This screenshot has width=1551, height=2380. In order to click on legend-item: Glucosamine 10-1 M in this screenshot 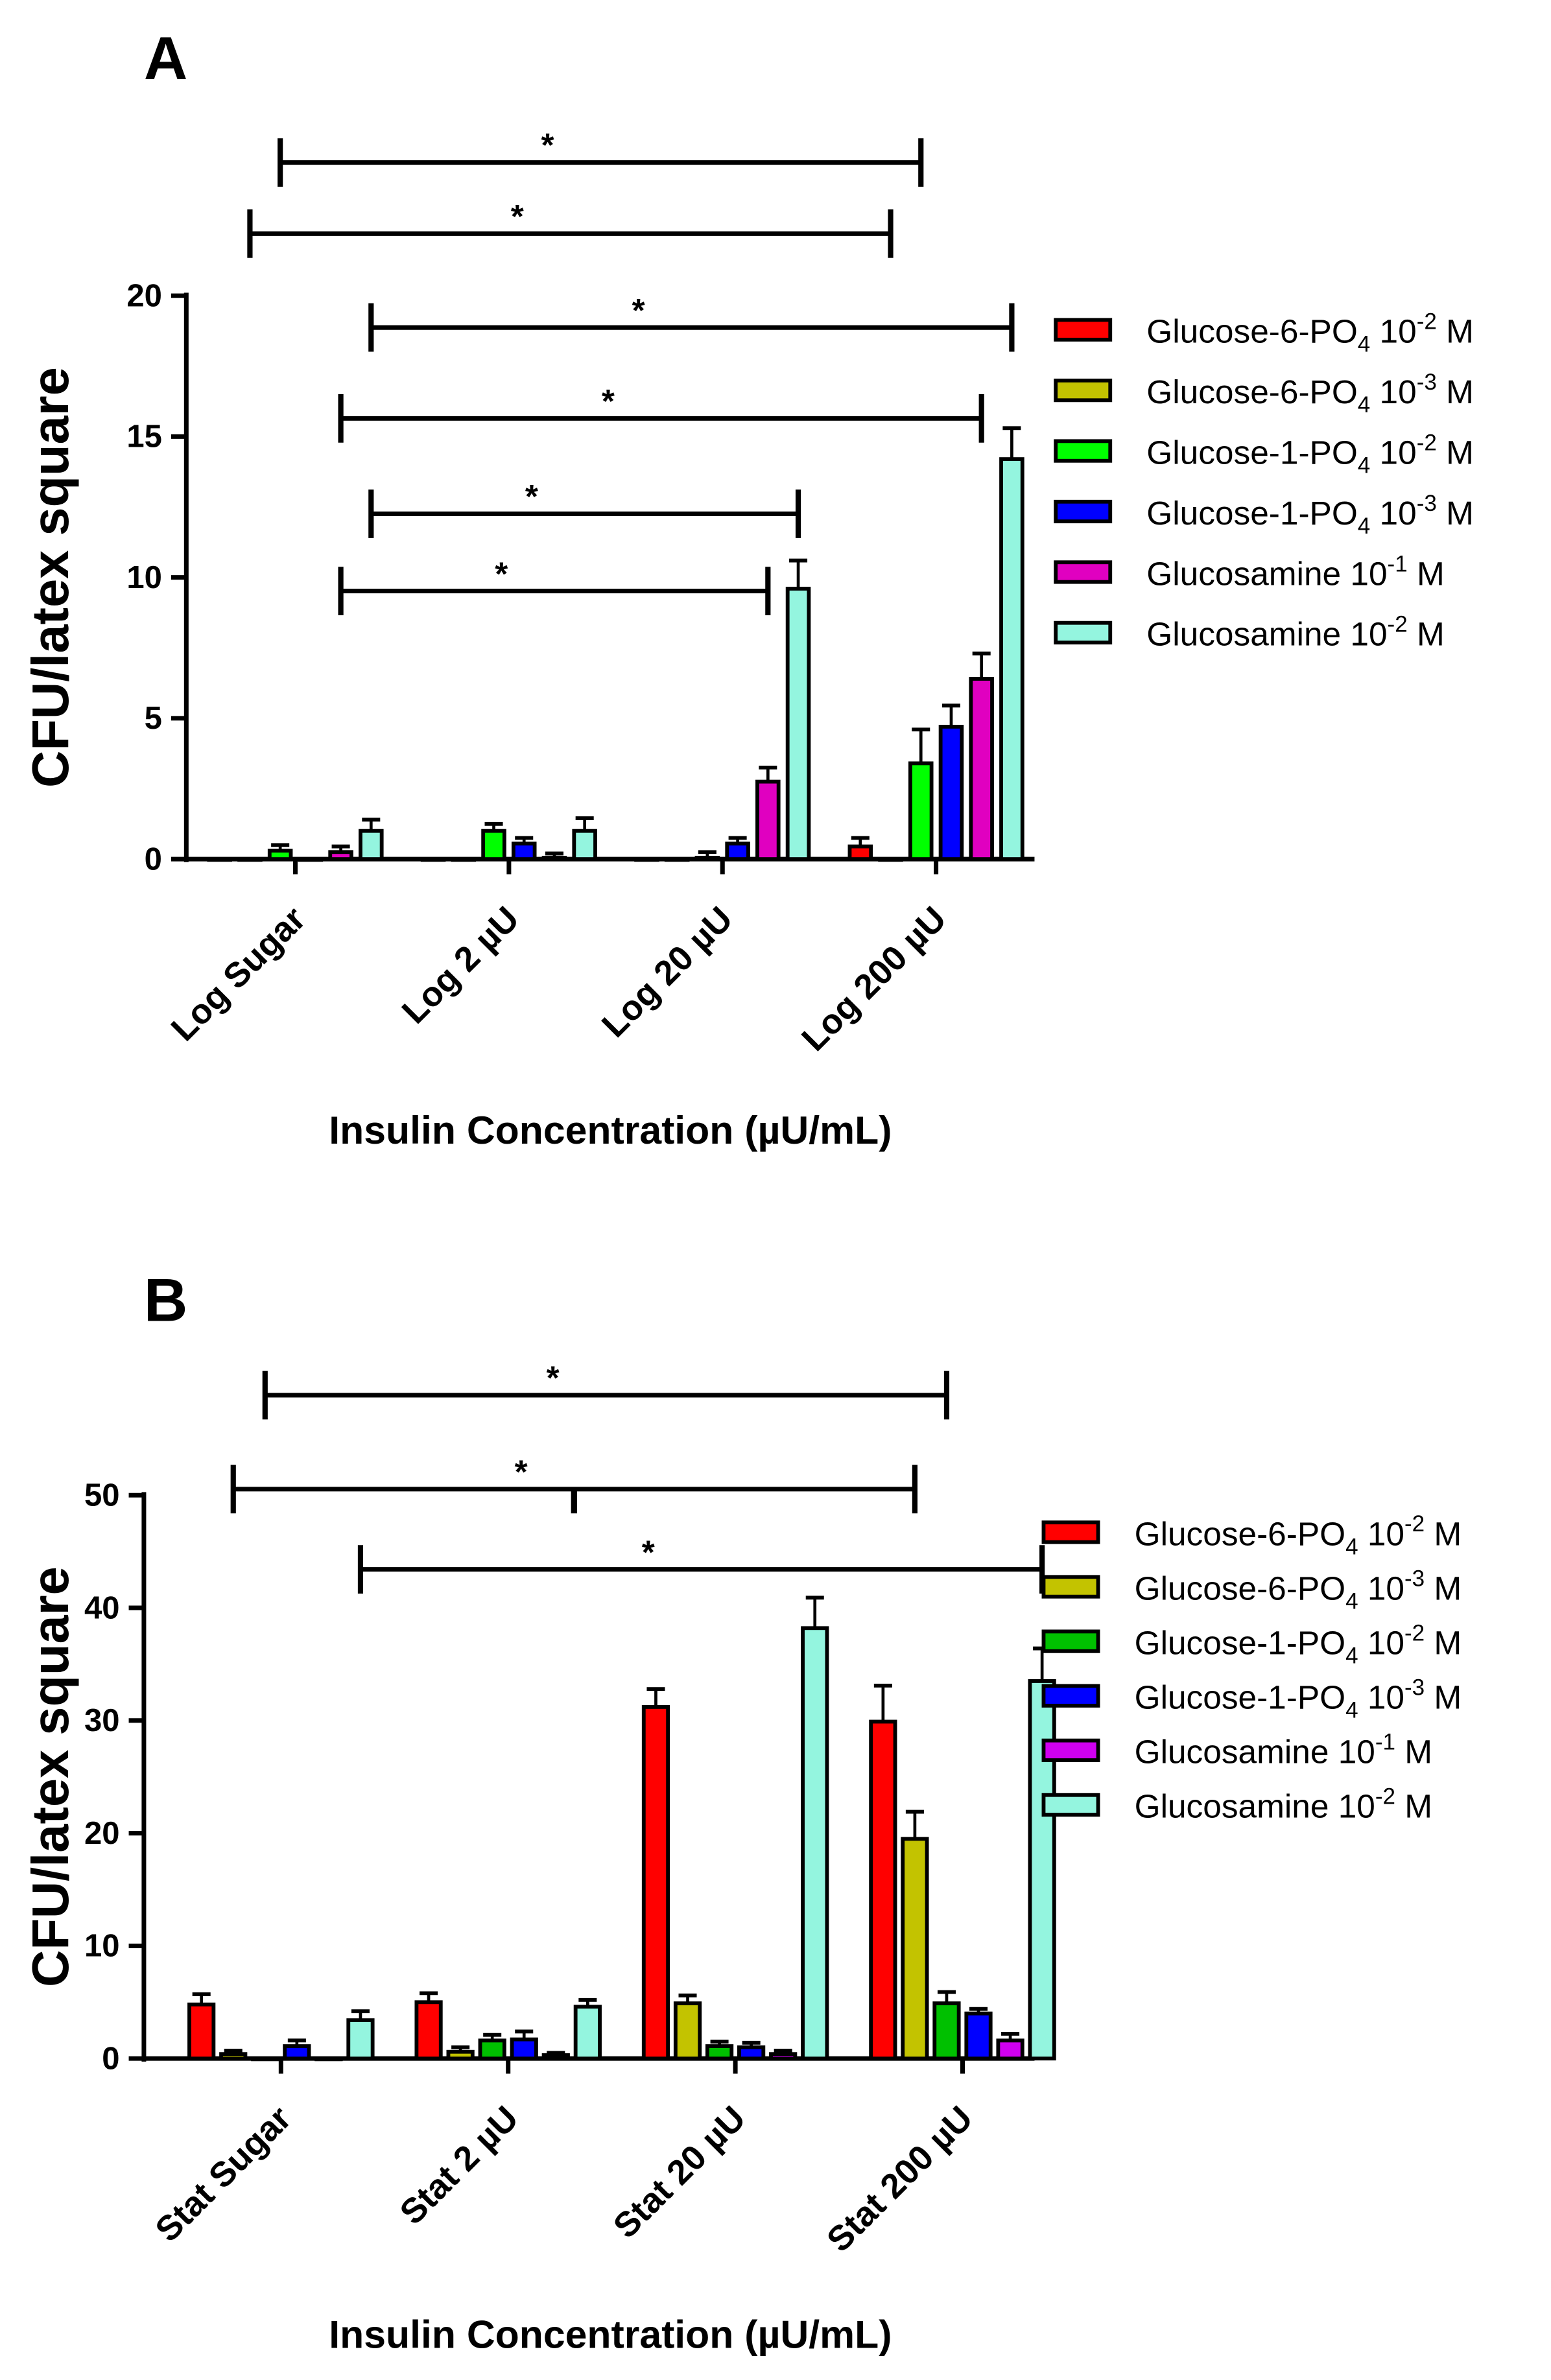, I will do `click(1249, 571)`.